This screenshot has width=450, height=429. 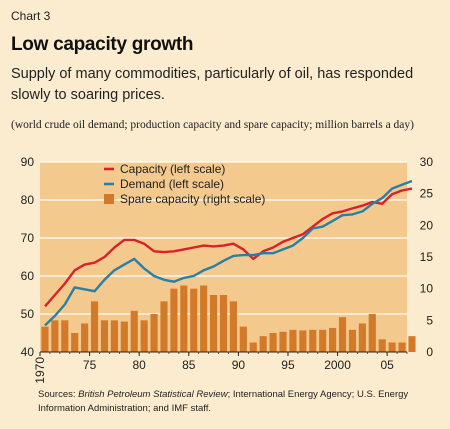 I want to click on legend-swatch, so click(x=109, y=199).